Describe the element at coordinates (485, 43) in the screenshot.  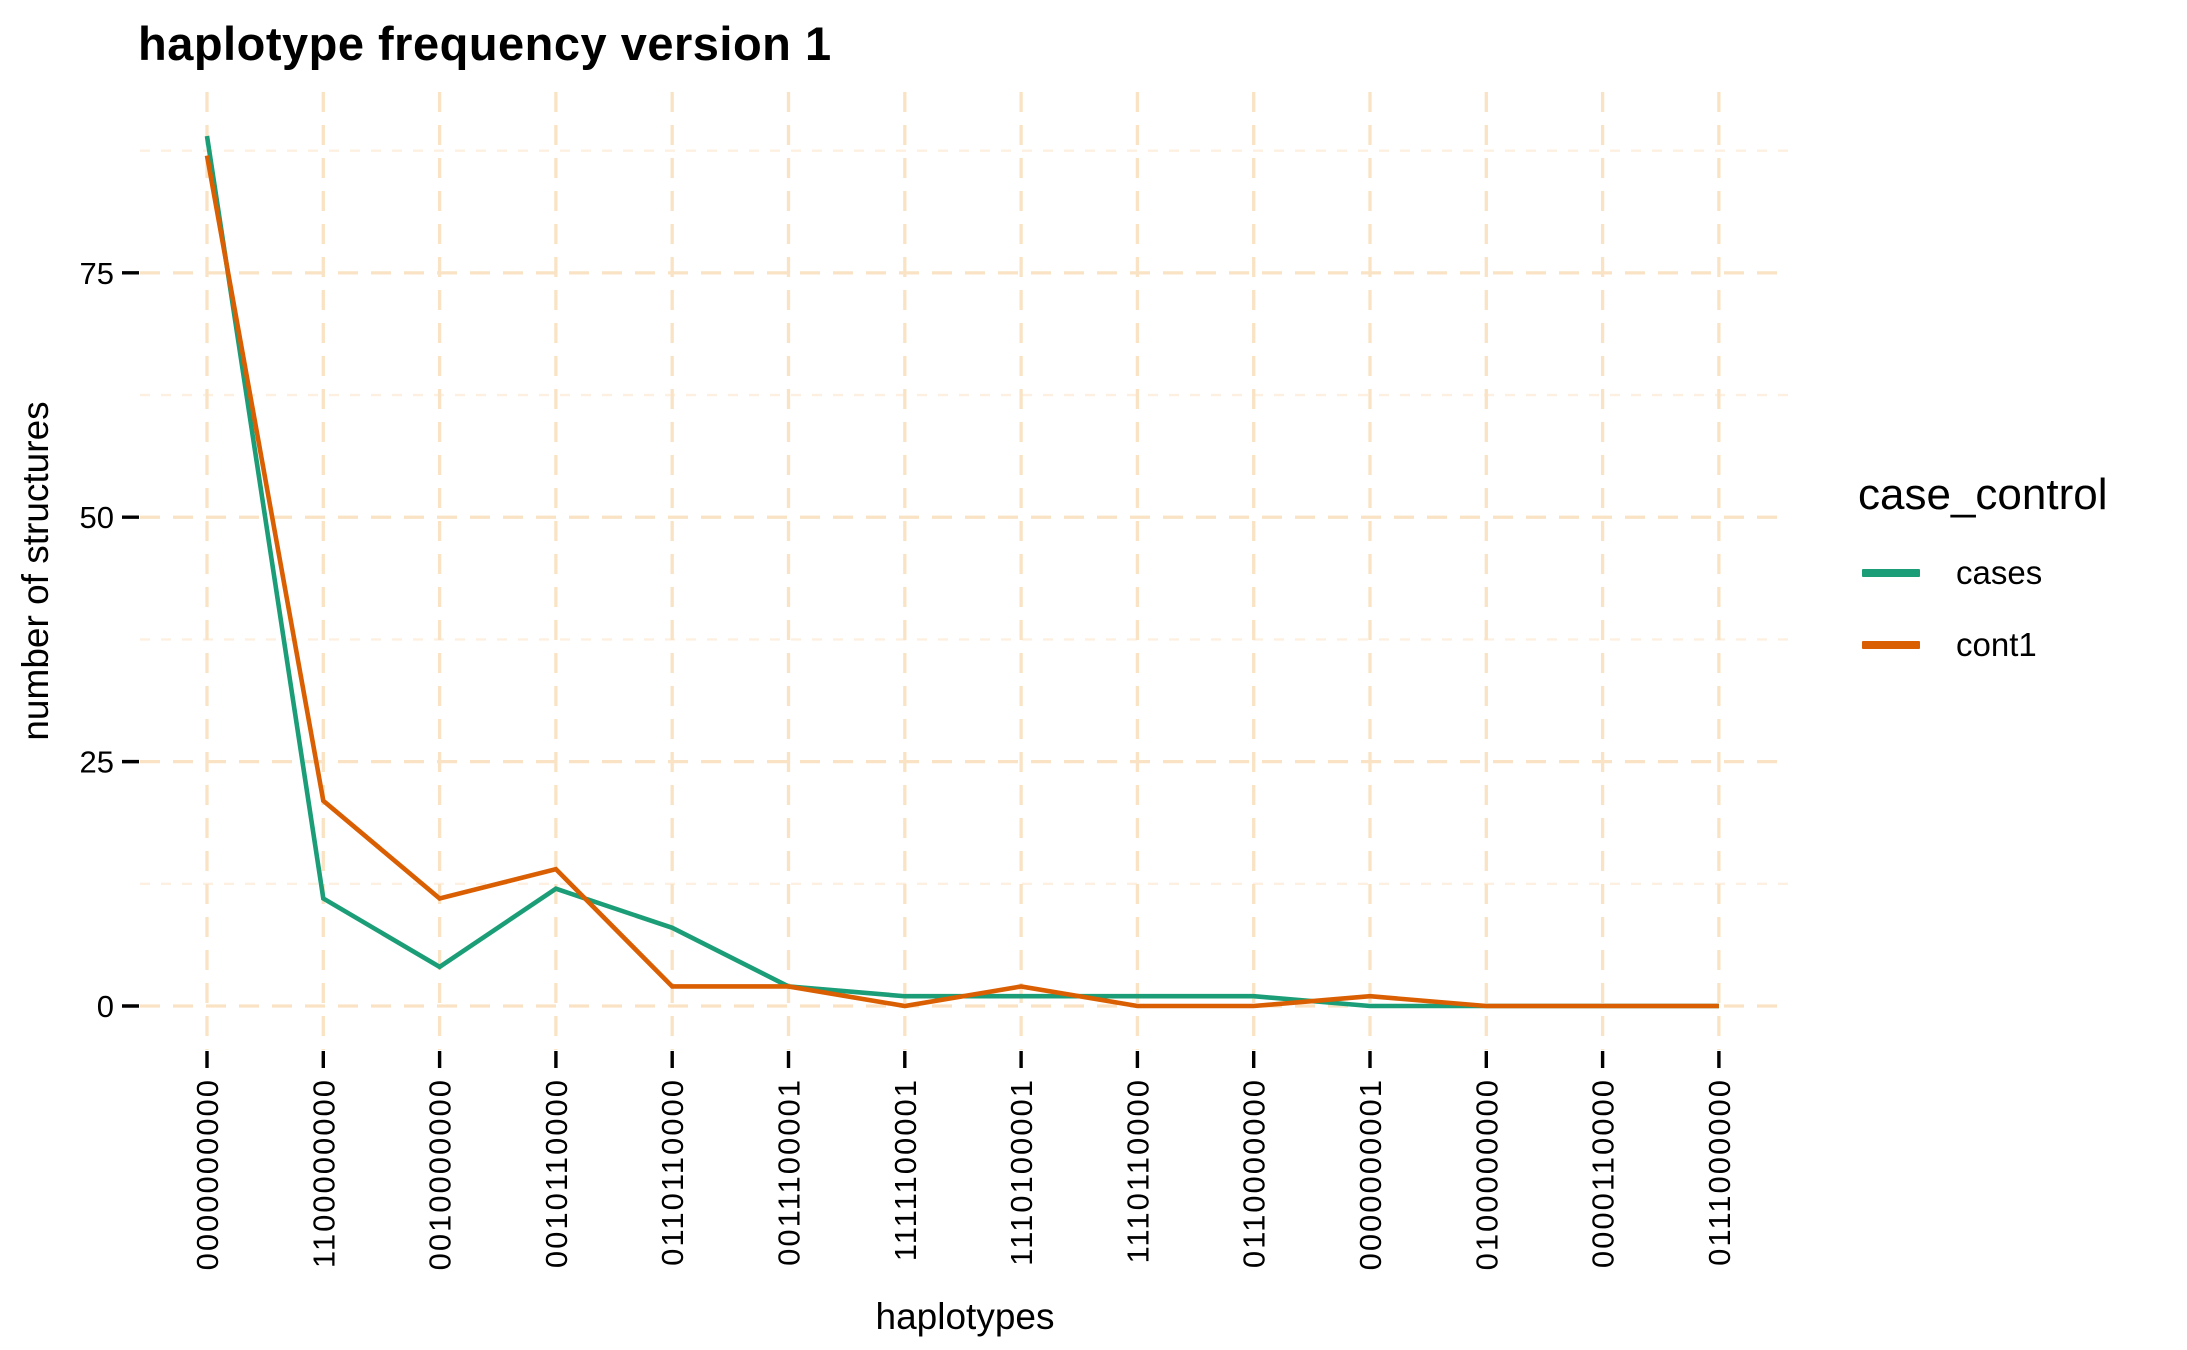
I see `chart-title: haplotype frequency version 1` at that location.